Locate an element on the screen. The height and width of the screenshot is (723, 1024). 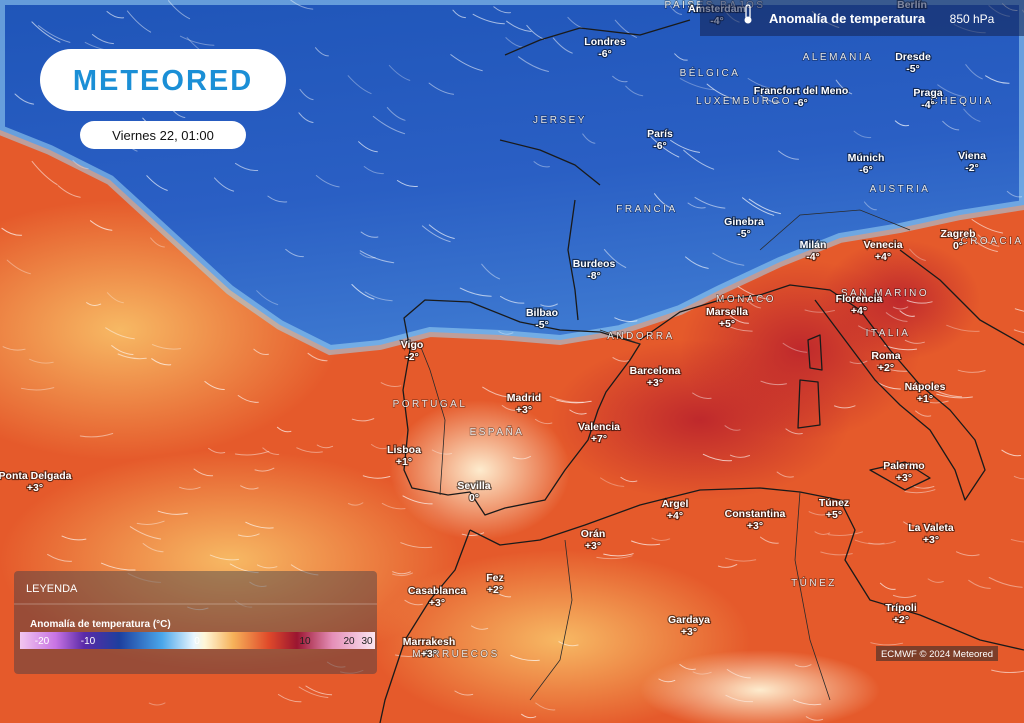
country-label: PORTUGAL is located at coordinates (430, 404).